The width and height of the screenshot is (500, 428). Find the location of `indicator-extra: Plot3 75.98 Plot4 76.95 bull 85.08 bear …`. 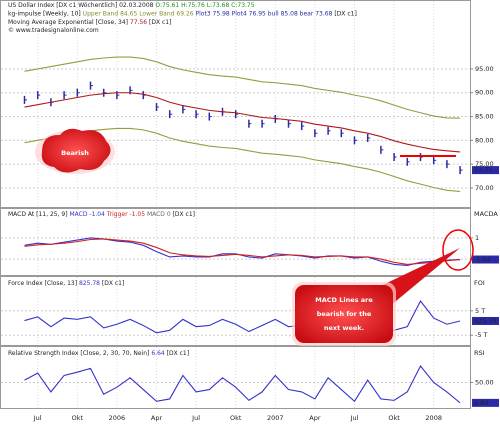

indicator-extra: Plot3 75.98 Plot4 76.95 bull 85.08 bear … is located at coordinates (264, 13).